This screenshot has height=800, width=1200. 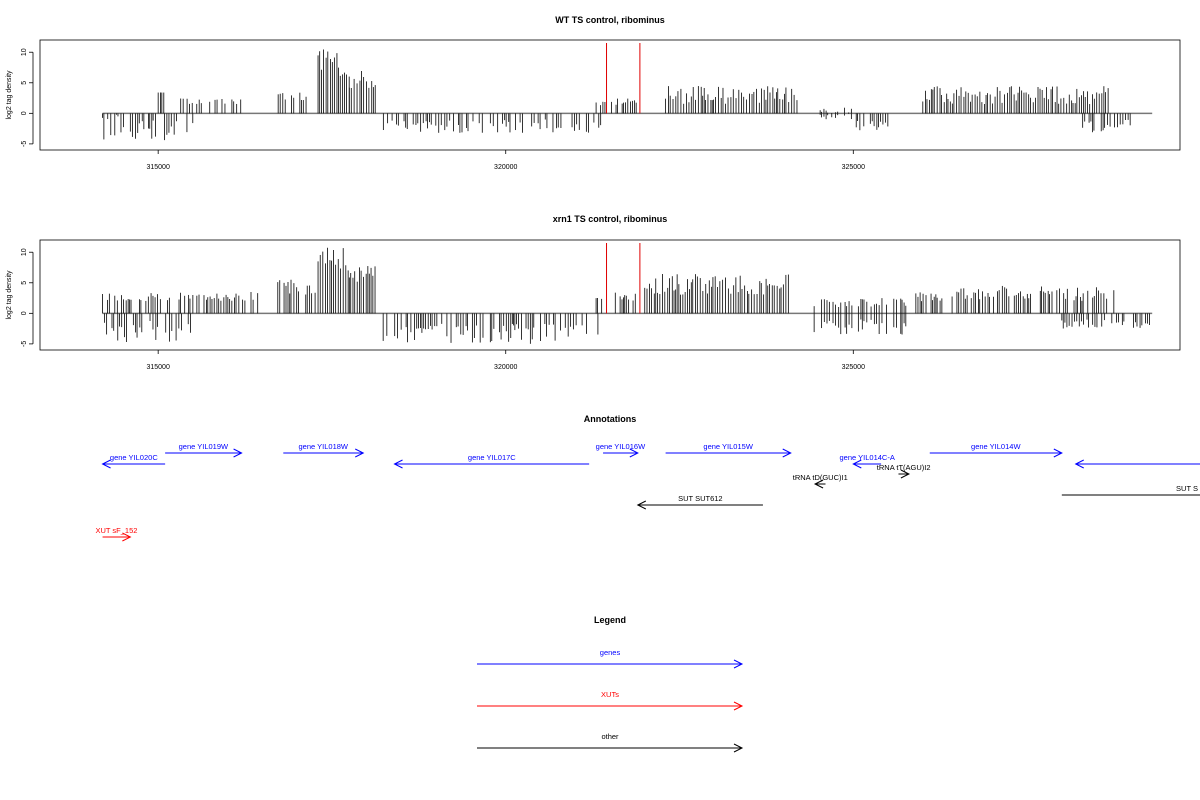 I want to click on panel-title: xrn1 TS control, ribominus, so click(x=610, y=219).